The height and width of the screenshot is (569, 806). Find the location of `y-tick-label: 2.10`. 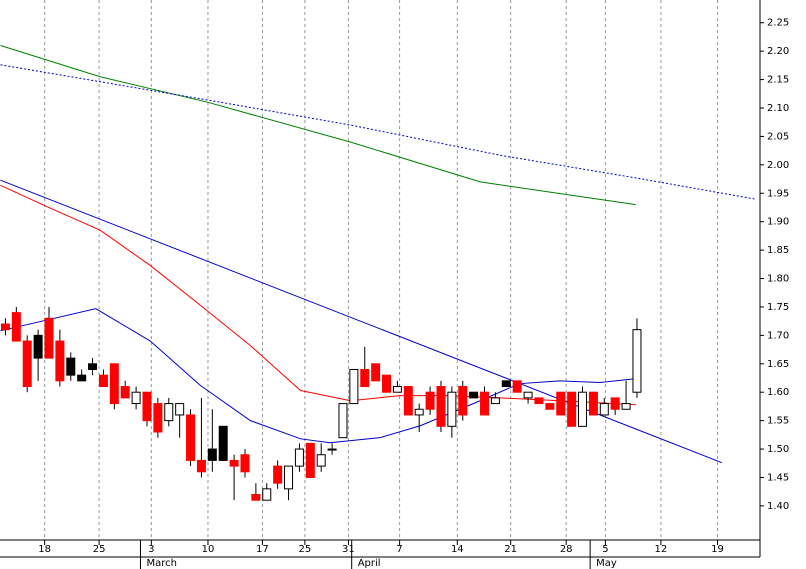

y-tick-label: 2.10 is located at coordinates (778, 108).